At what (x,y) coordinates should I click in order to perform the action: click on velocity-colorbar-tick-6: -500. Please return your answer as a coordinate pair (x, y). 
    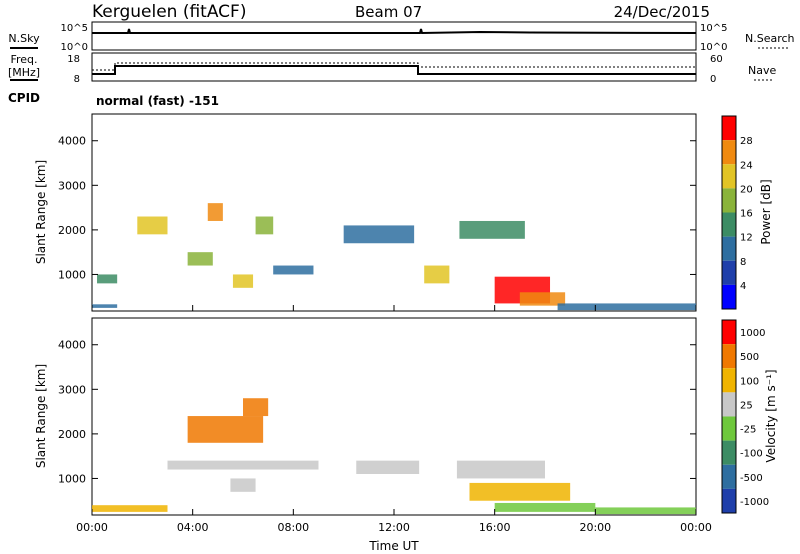
    Looking at the image, I should click on (751, 478).